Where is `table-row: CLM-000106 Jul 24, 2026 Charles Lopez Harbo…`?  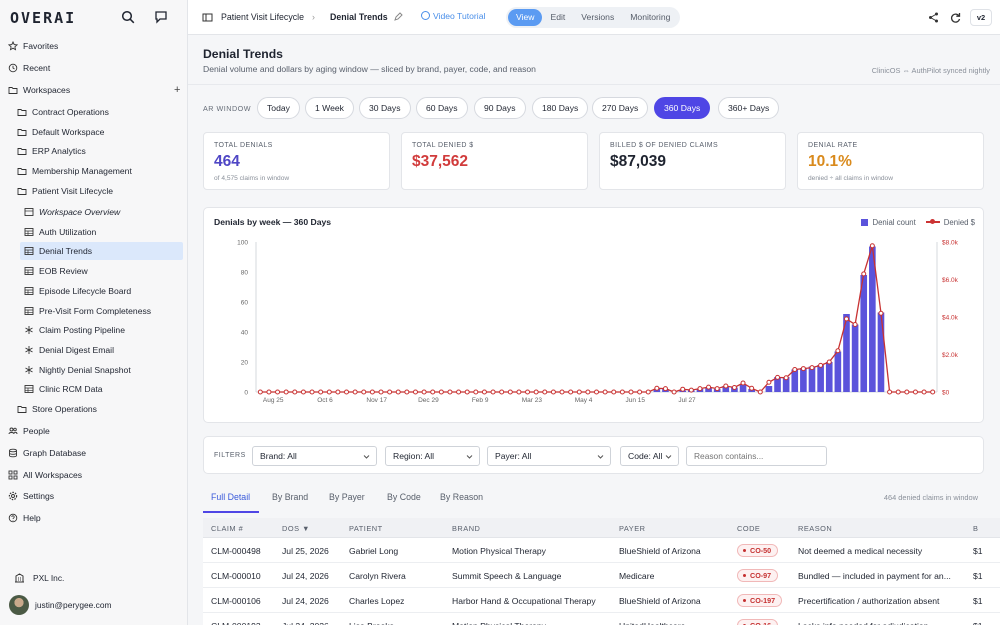 table-row: CLM-000106 Jul 24, 2026 Charles Lopez Harbo… is located at coordinates (601, 600).